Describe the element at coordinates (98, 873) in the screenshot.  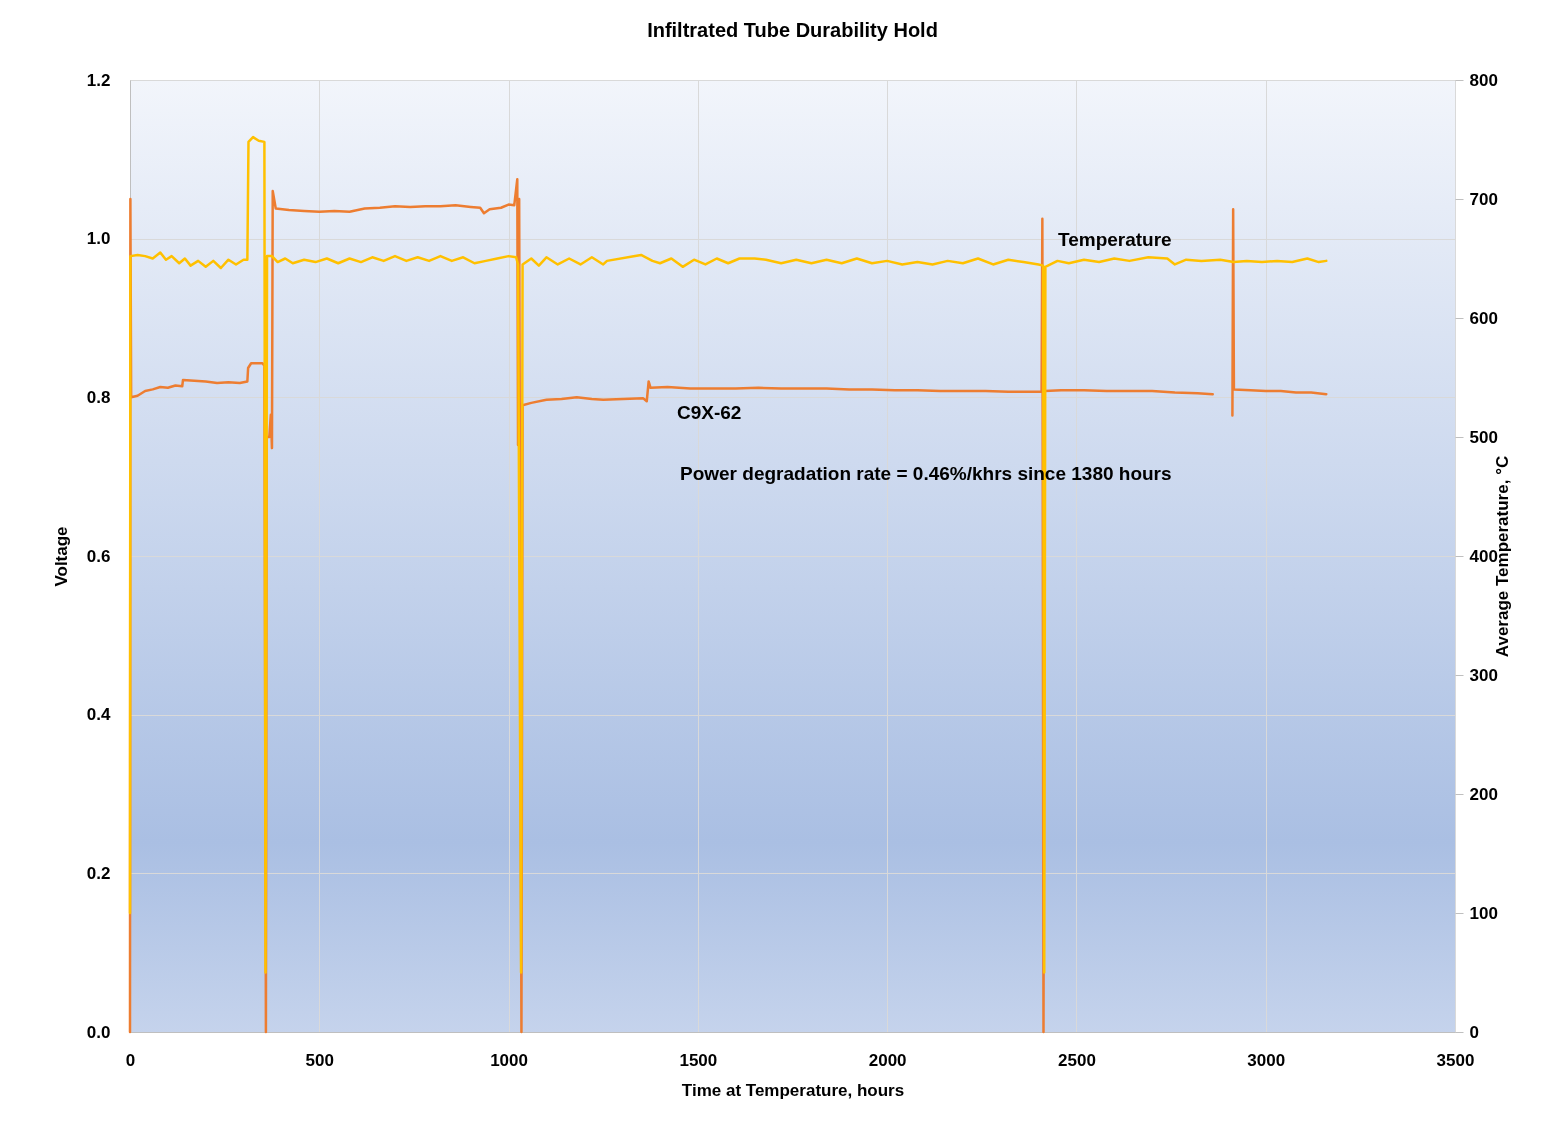
I see `y-tick-label: 0.2` at that location.